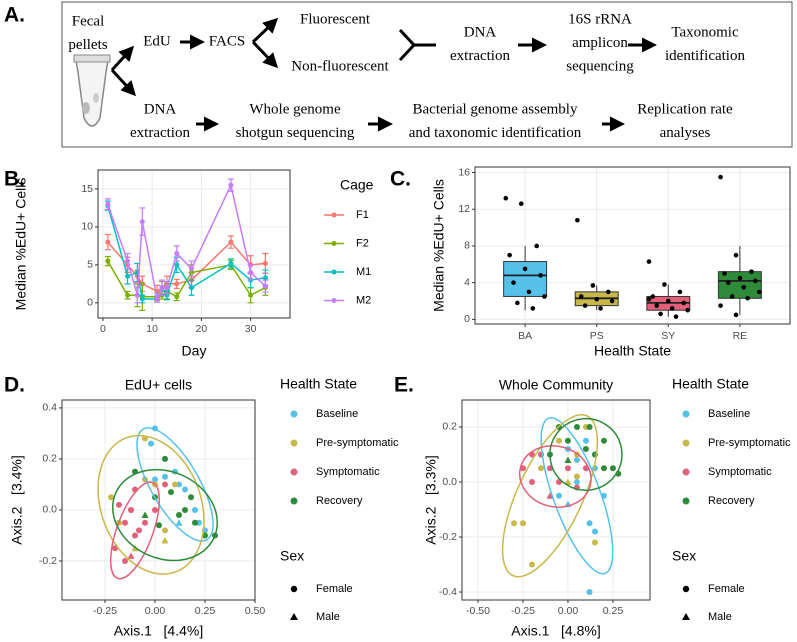 The image size is (797, 642). I want to click on panel-label: C., so click(400, 179).